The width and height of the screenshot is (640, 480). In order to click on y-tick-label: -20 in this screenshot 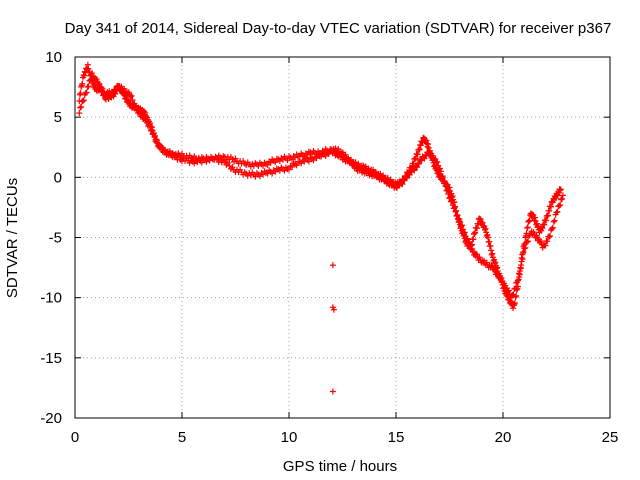, I will do `click(51, 418)`.